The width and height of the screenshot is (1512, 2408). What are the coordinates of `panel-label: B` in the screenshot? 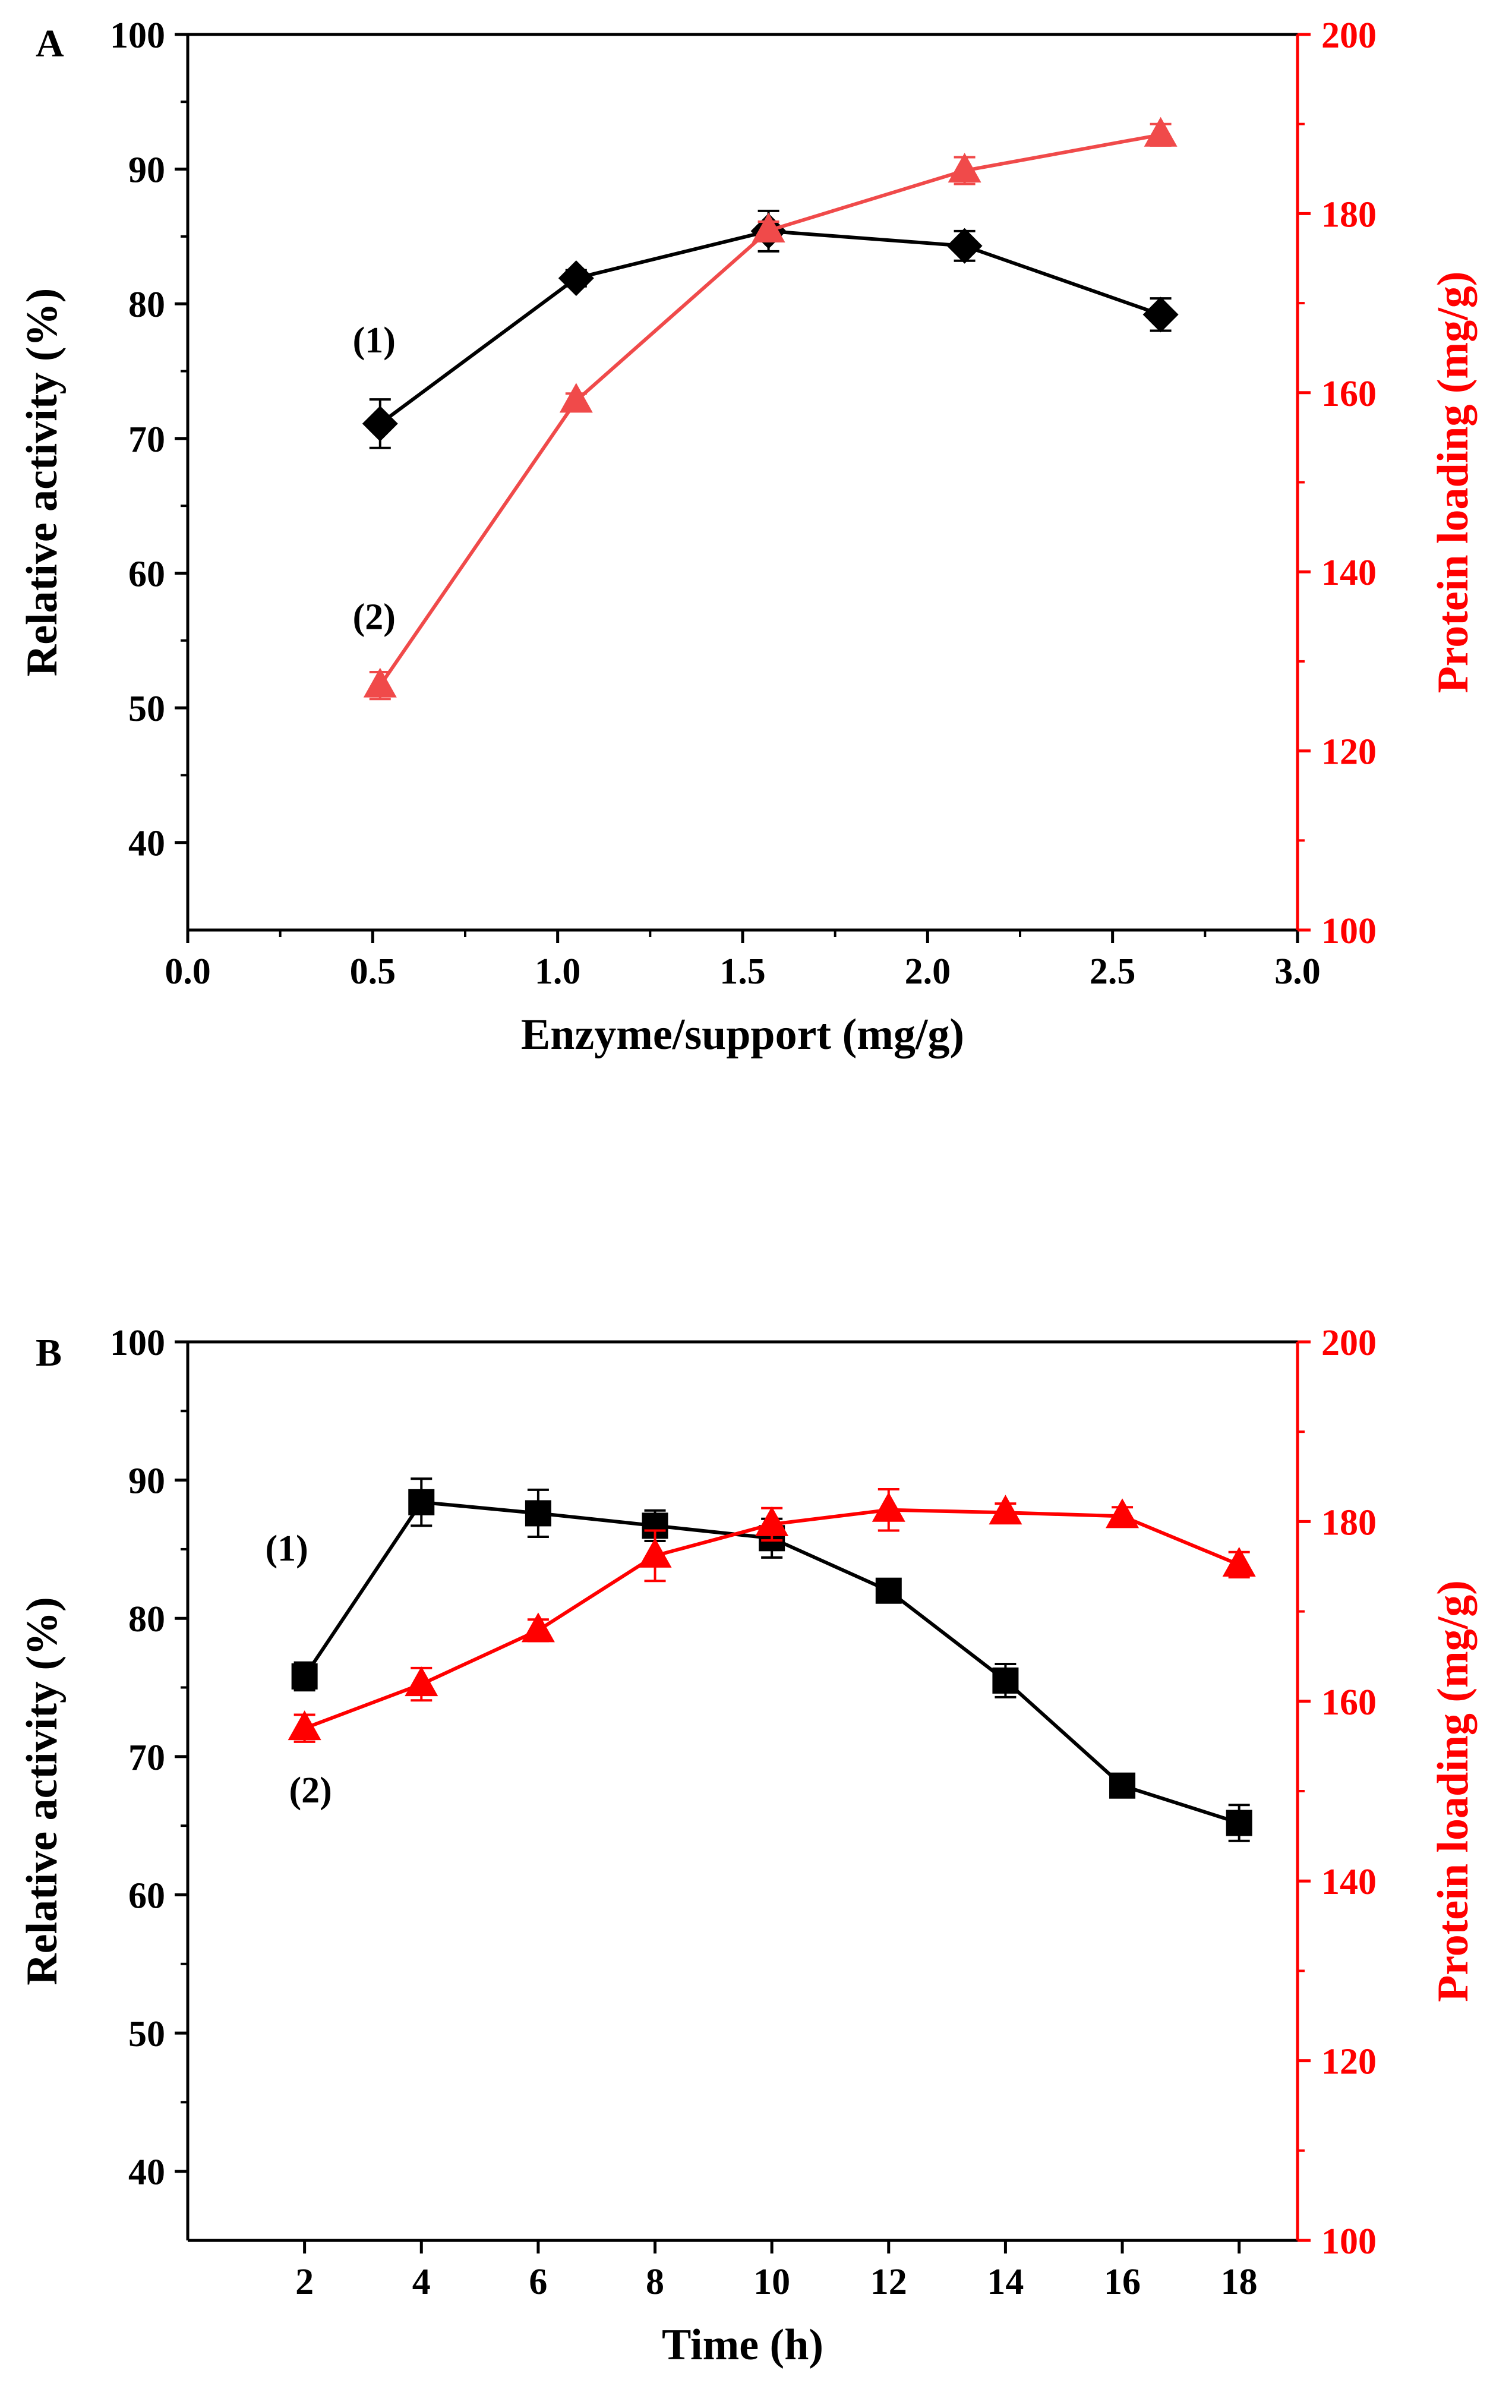 It's located at (49, 1353).